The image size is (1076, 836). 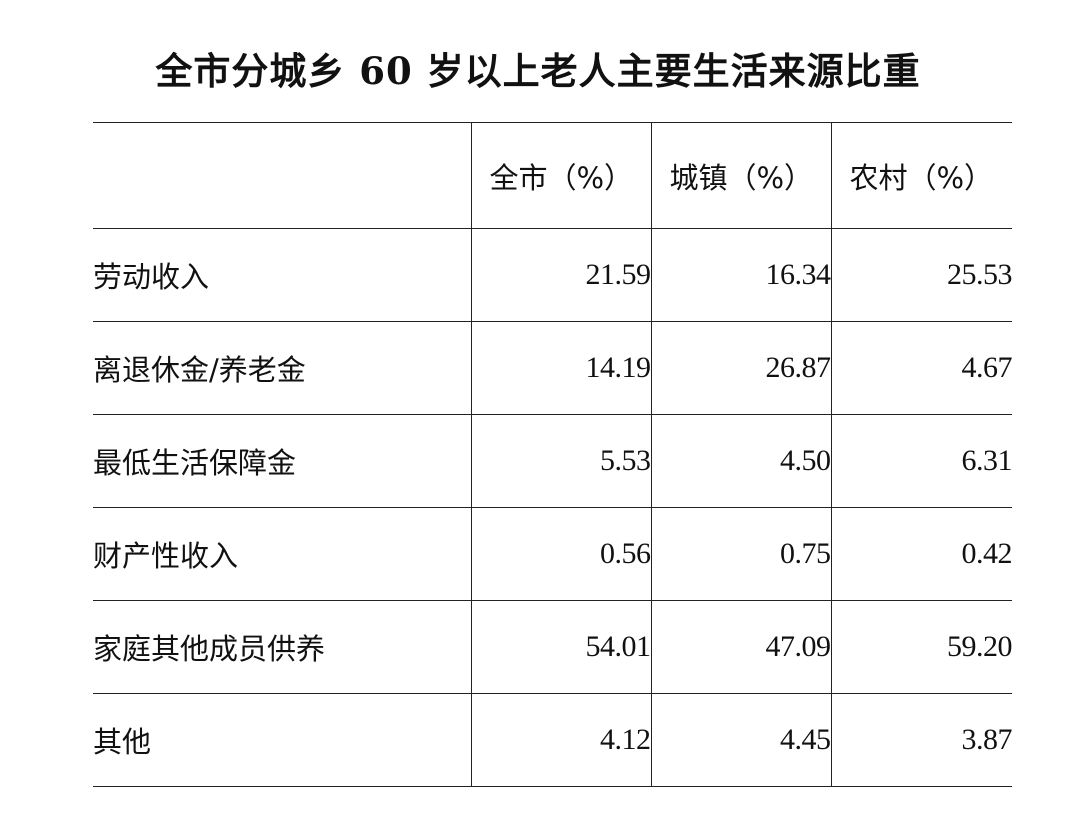 I want to click on header-cell-rural: 农村（%）, so click(x=921, y=175).